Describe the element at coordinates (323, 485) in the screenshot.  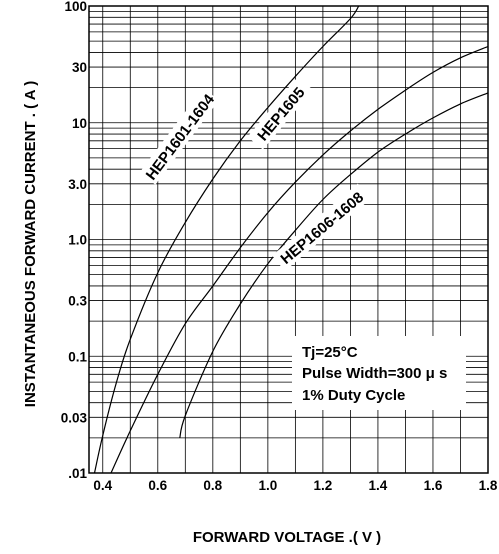
I see `x-tick-label: 1.2` at that location.